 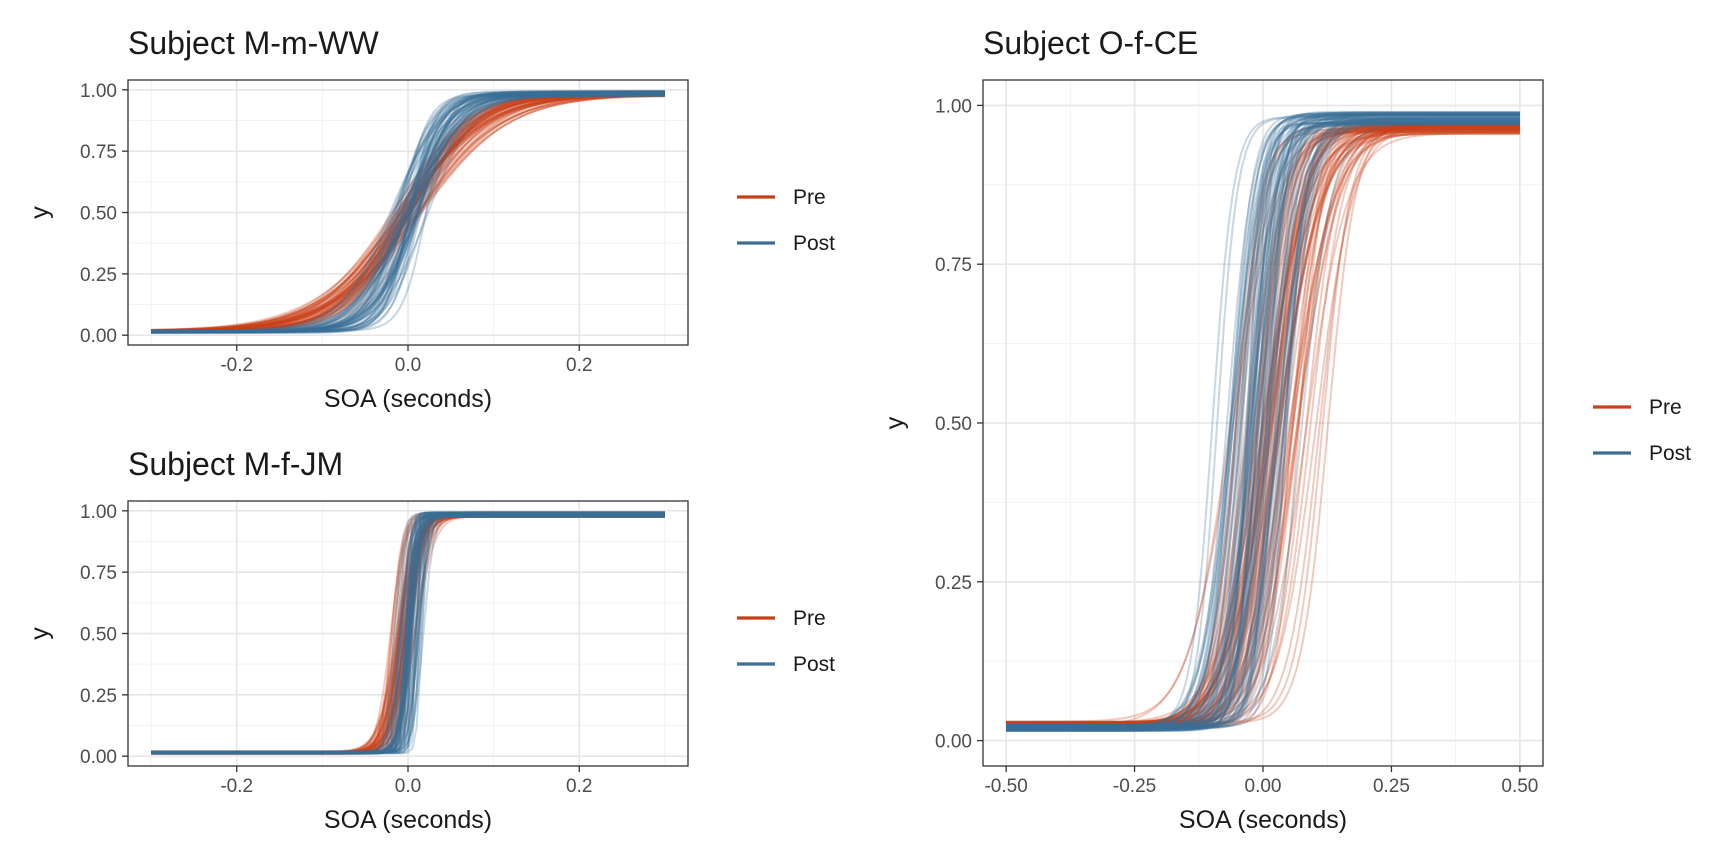 What do you see at coordinates (1519, 786) in the screenshot?
I see `x-tick-label: 0.50` at bounding box center [1519, 786].